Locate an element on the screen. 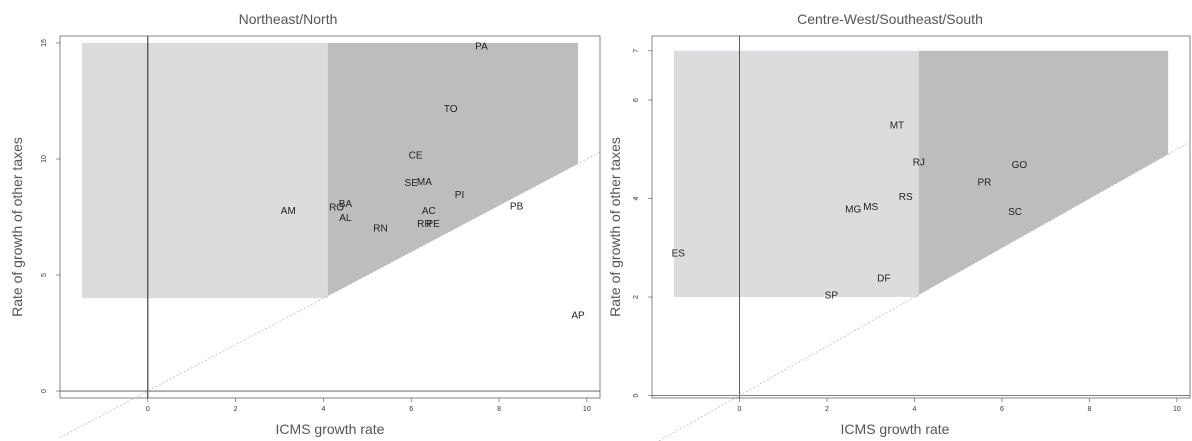  data-point-label: TO is located at coordinates (451, 109).